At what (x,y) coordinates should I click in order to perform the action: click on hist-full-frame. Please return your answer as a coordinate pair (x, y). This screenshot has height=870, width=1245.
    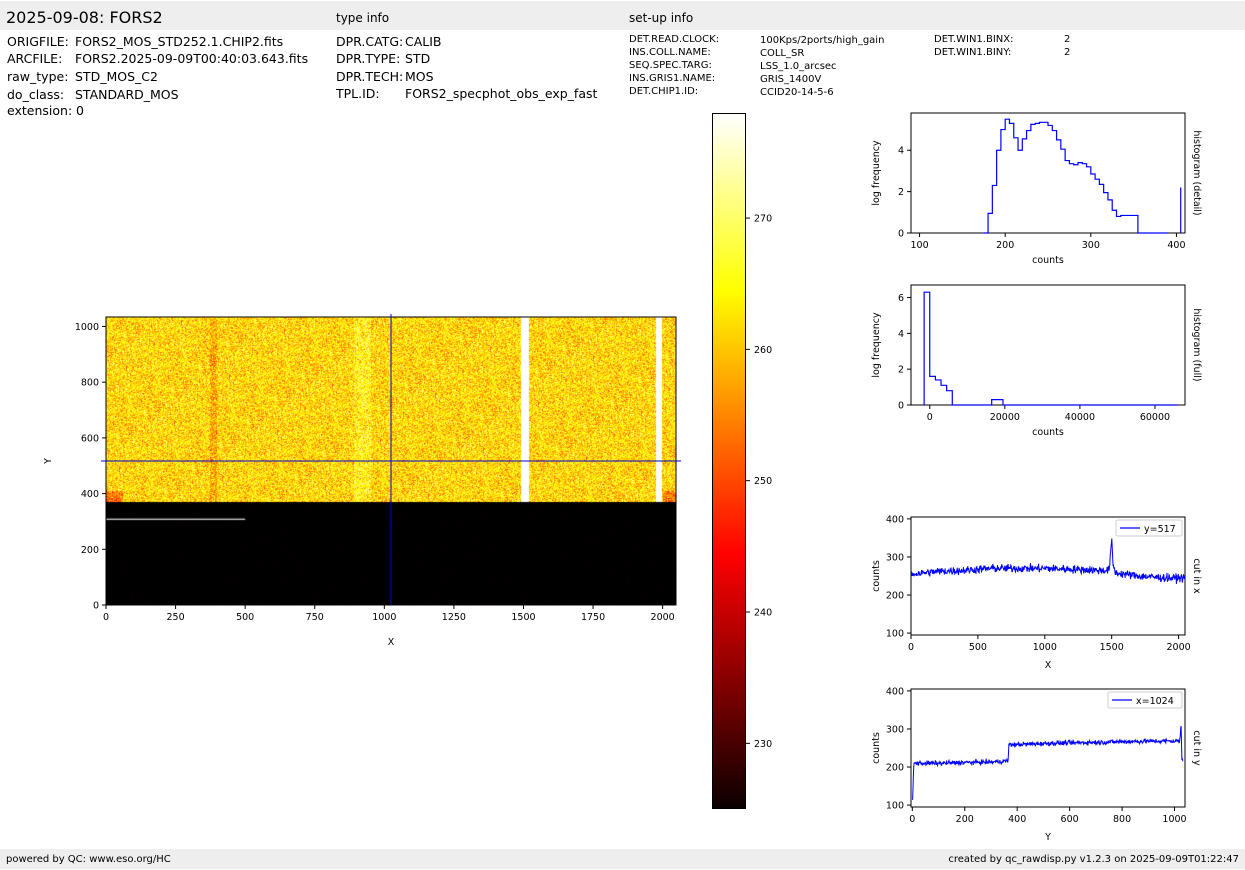
    Looking at the image, I should click on (1048, 345).